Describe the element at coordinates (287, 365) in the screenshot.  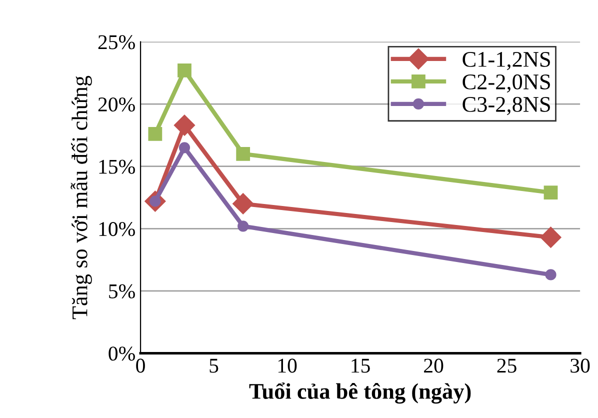
I see `x-tick-label: 10` at that location.